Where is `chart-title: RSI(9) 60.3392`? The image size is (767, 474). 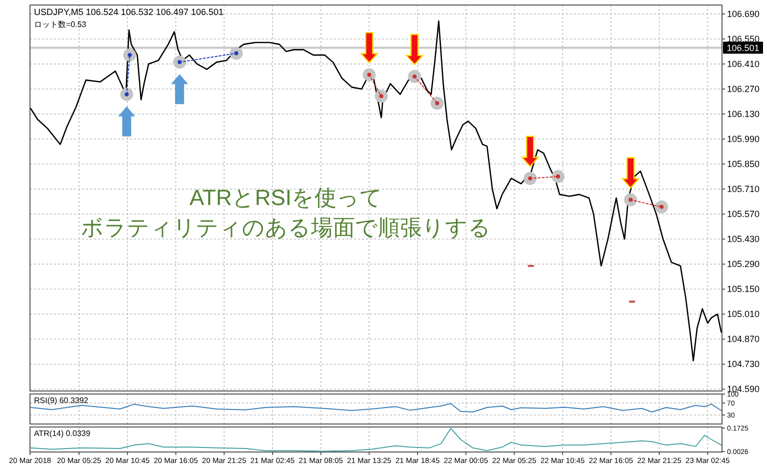
chart-title: RSI(9) 60.3392 is located at coordinates (61, 400).